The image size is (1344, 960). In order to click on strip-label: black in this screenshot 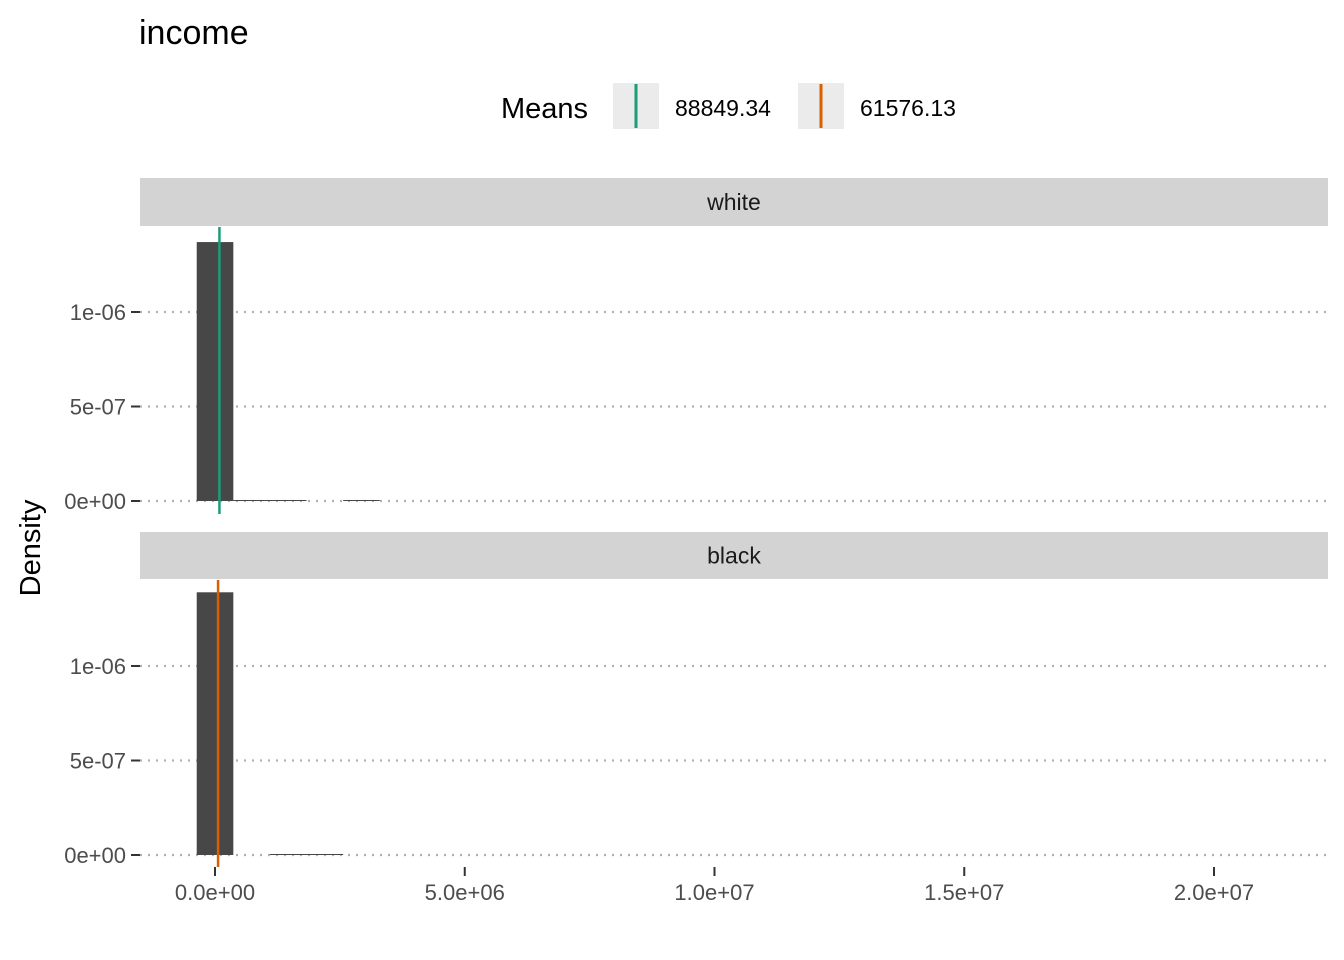, I will do `click(734, 556)`.